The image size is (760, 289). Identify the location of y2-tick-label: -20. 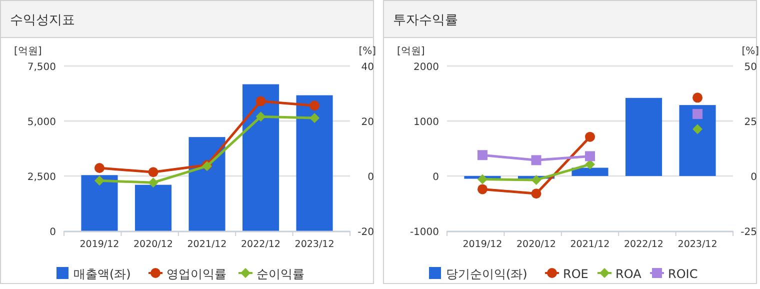
(366, 232).